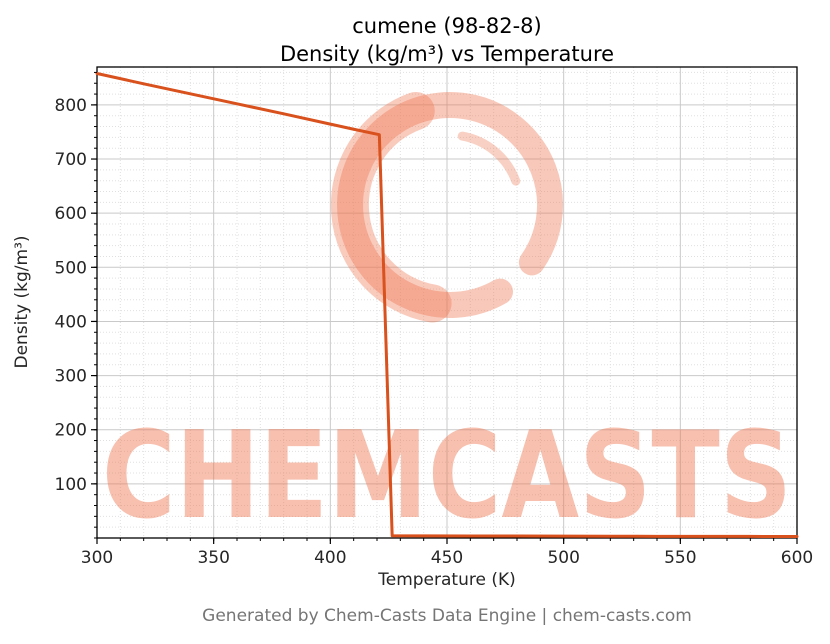 The image size is (830, 644). I want to click on chemcasts-logo-watermark-accent, so click(391, 207).